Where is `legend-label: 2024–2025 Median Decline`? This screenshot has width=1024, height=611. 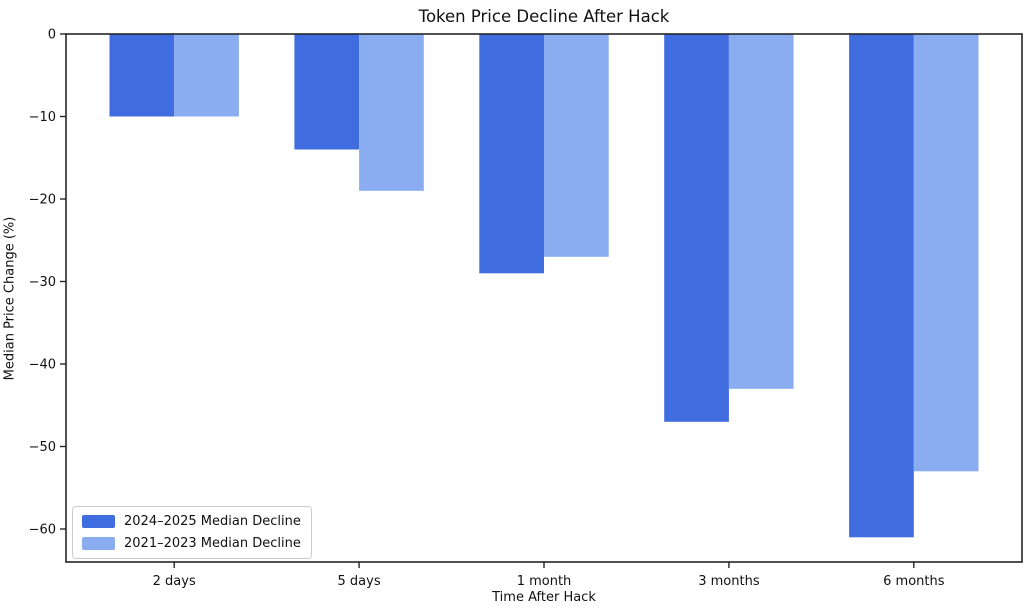 legend-label: 2024–2025 Median Decline is located at coordinates (212, 521).